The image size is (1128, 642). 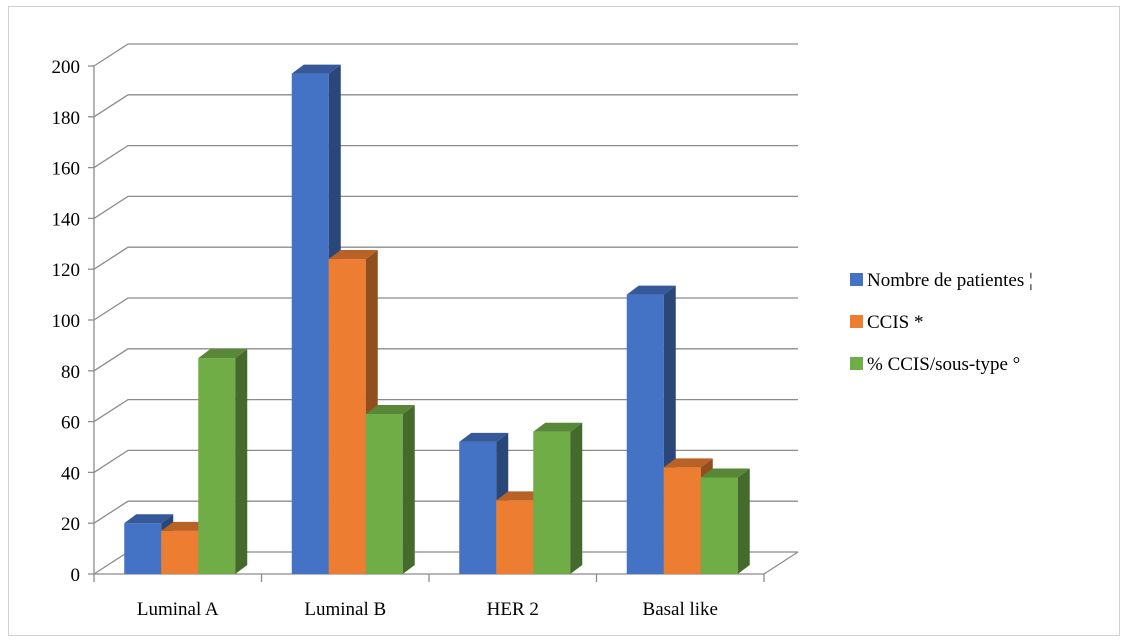 What do you see at coordinates (943, 364) in the screenshot?
I see `legend-label: % CCIS/sous-type °` at bounding box center [943, 364].